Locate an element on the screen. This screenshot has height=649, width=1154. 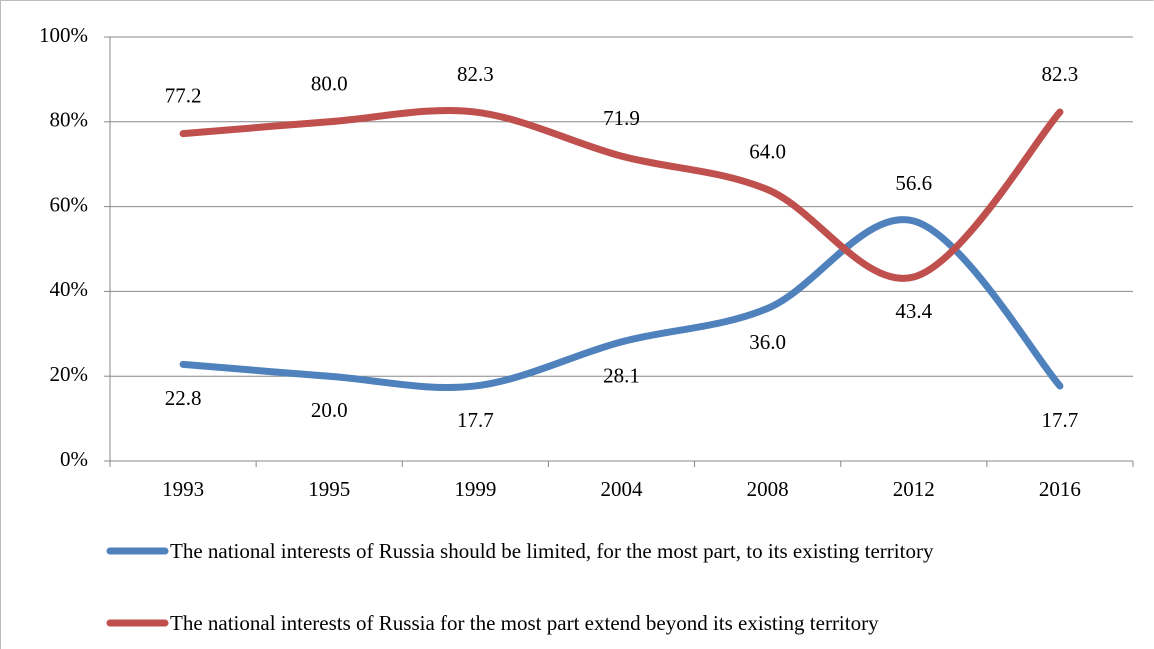
data-label: 28.1 is located at coordinates (621, 376).